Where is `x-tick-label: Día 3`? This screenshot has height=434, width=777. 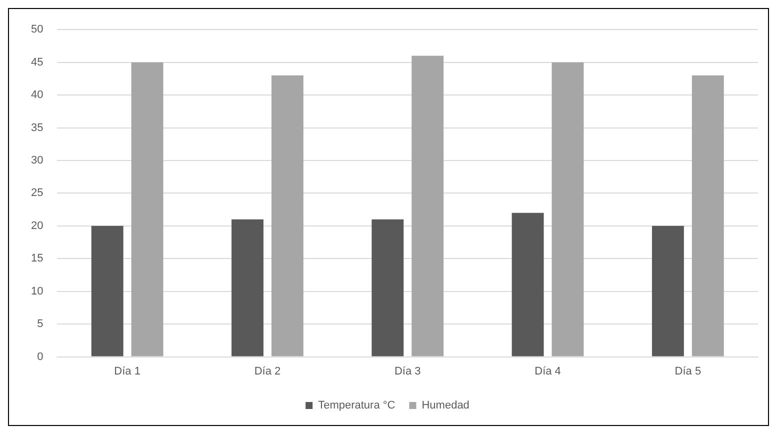 x-tick-label: Día 3 is located at coordinates (407, 371).